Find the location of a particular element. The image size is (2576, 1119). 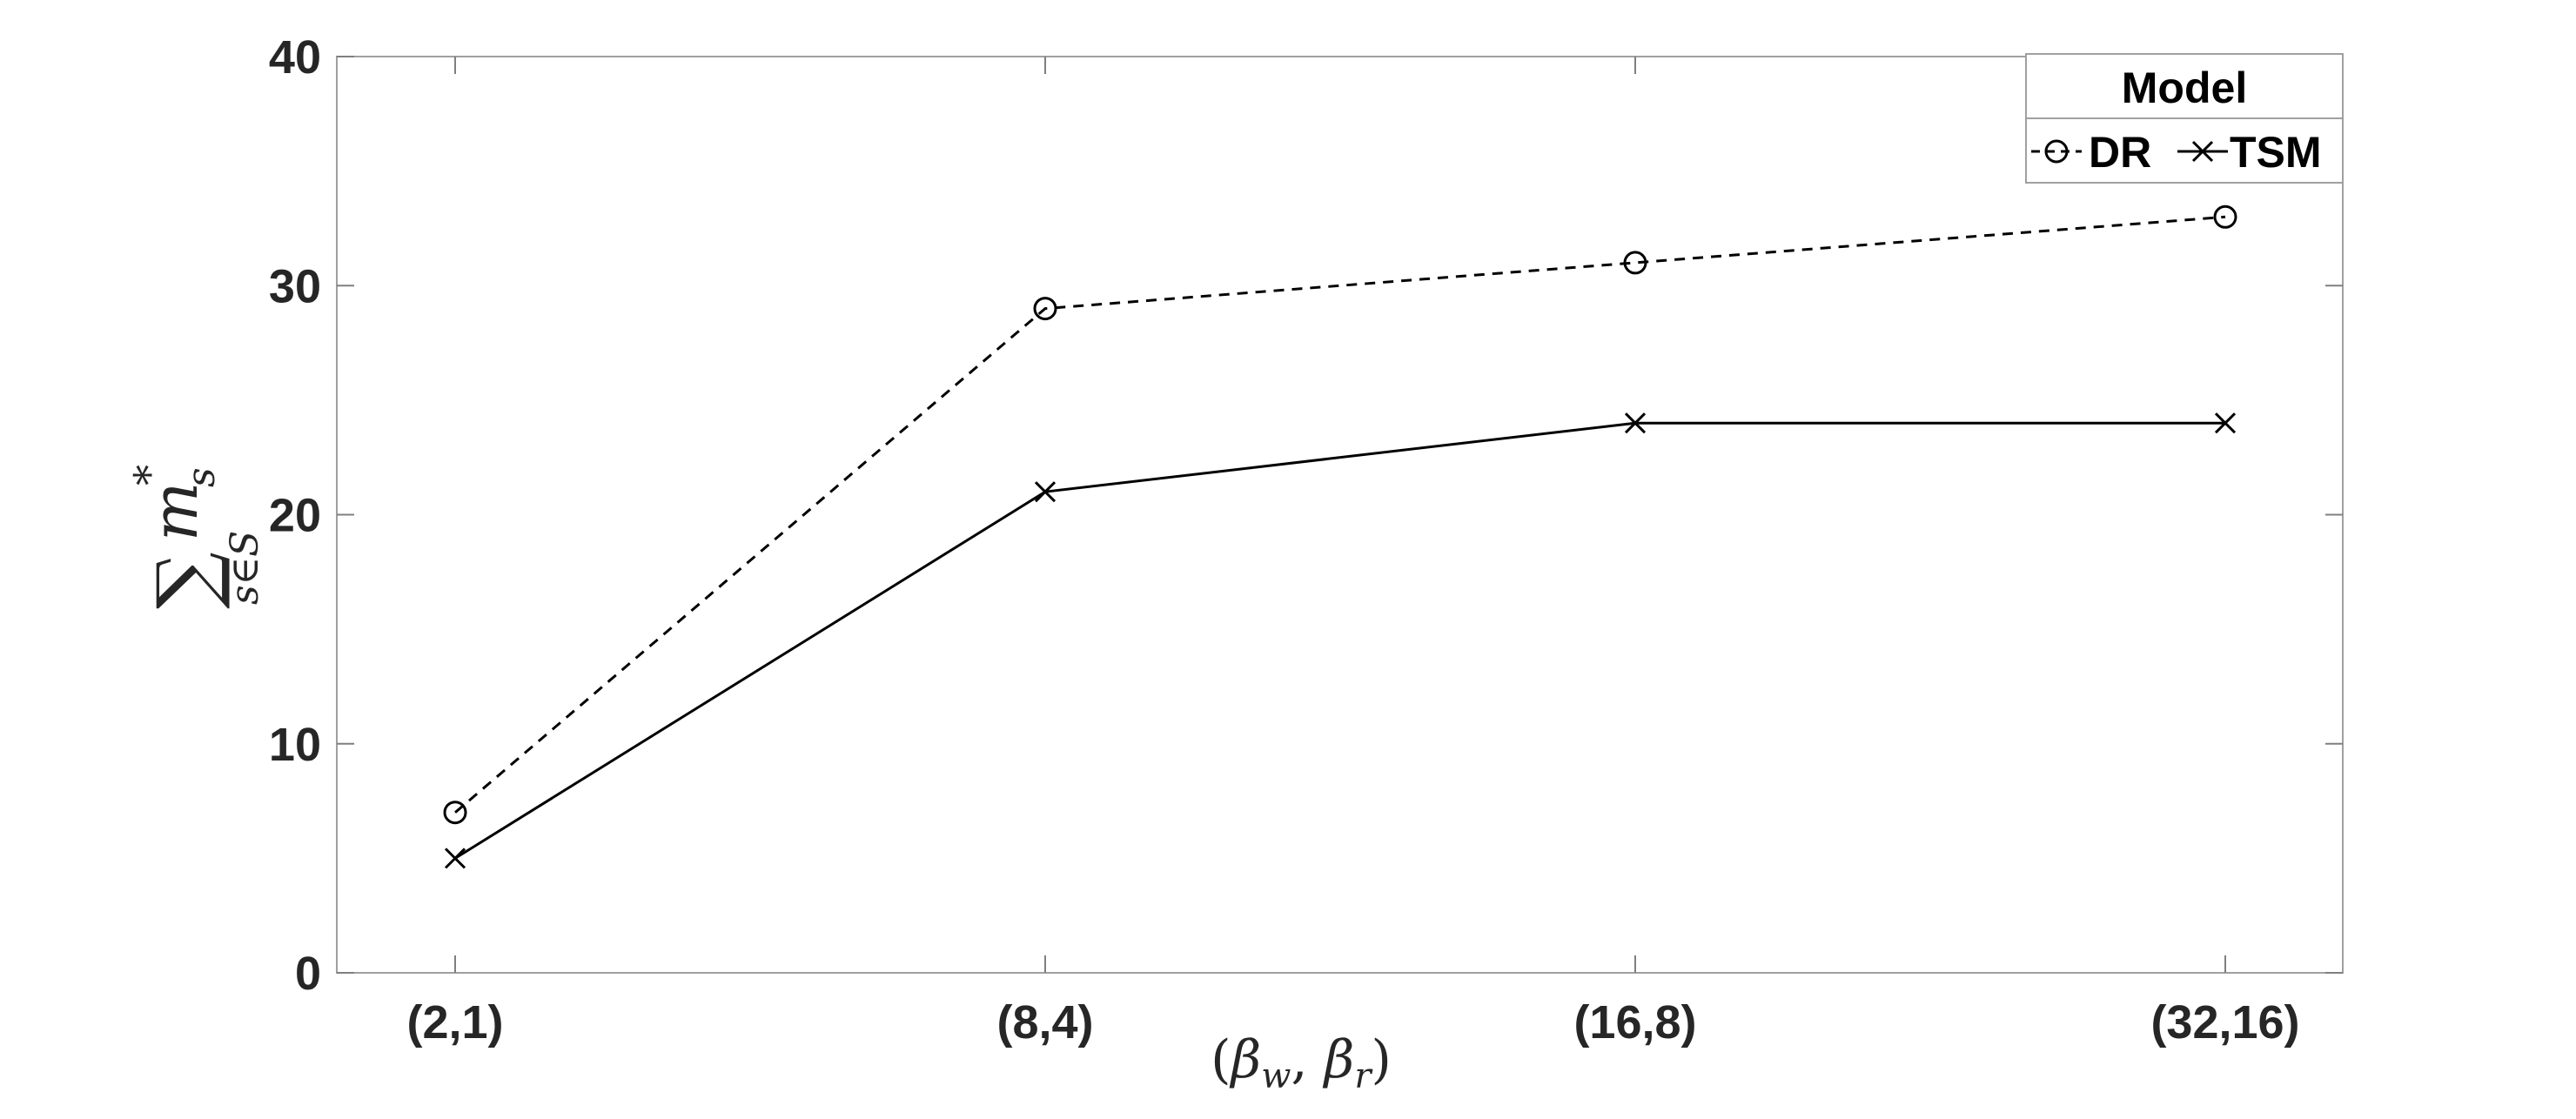

x-label-sub-w: w is located at coordinates (1276, 1076).